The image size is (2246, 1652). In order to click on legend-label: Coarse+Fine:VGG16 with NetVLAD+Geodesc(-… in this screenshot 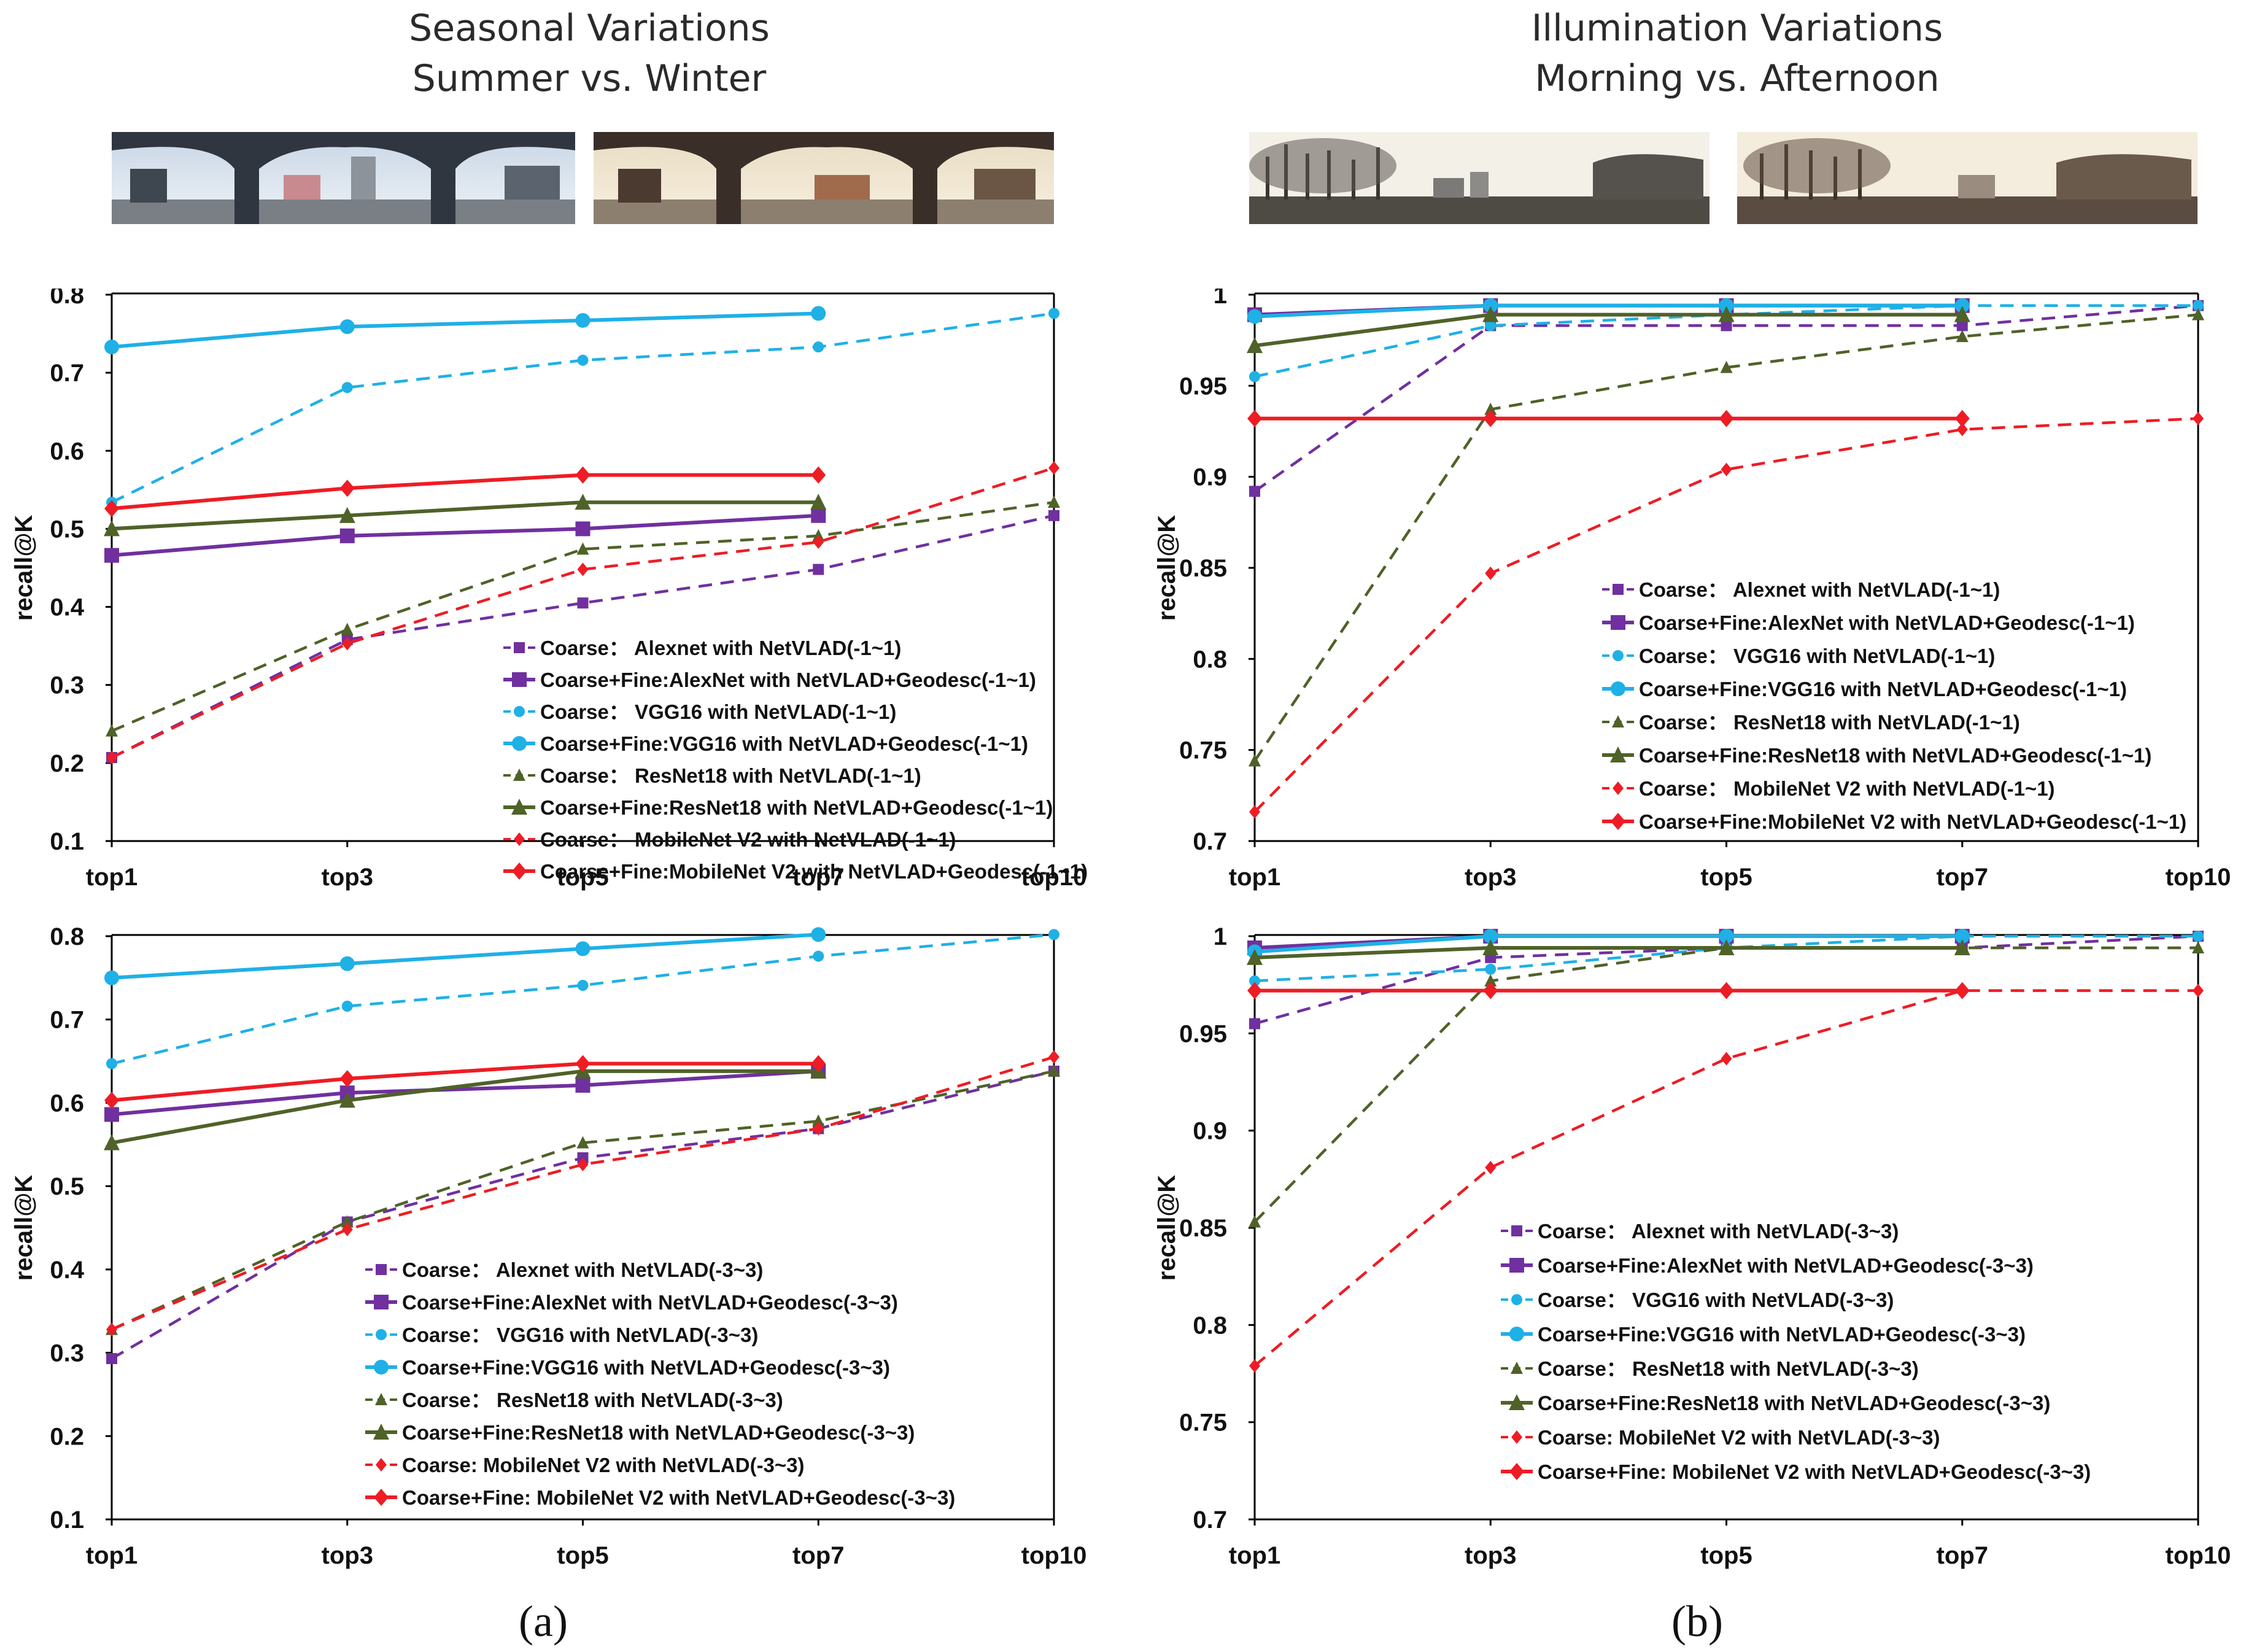, I will do `click(784, 744)`.